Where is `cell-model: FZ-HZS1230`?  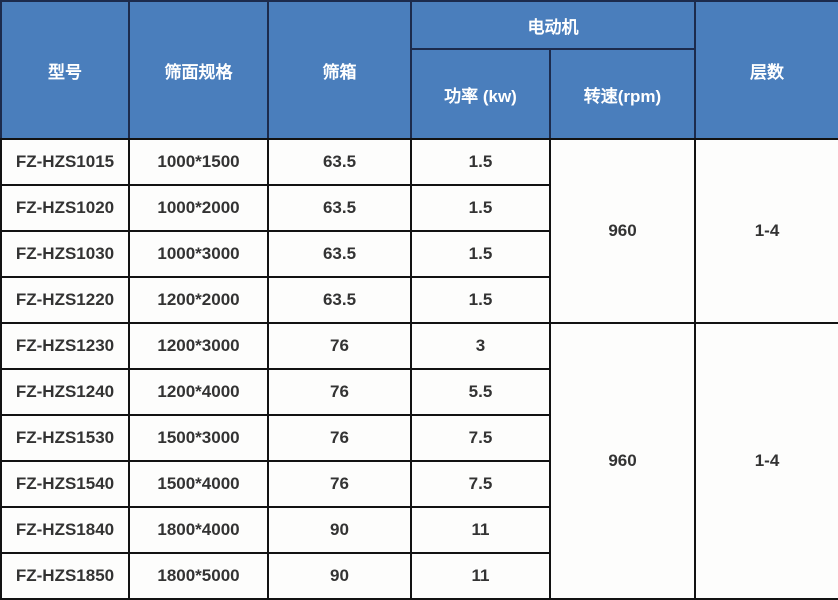
cell-model: FZ-HZS1230 is located at coordinates (65, 346).